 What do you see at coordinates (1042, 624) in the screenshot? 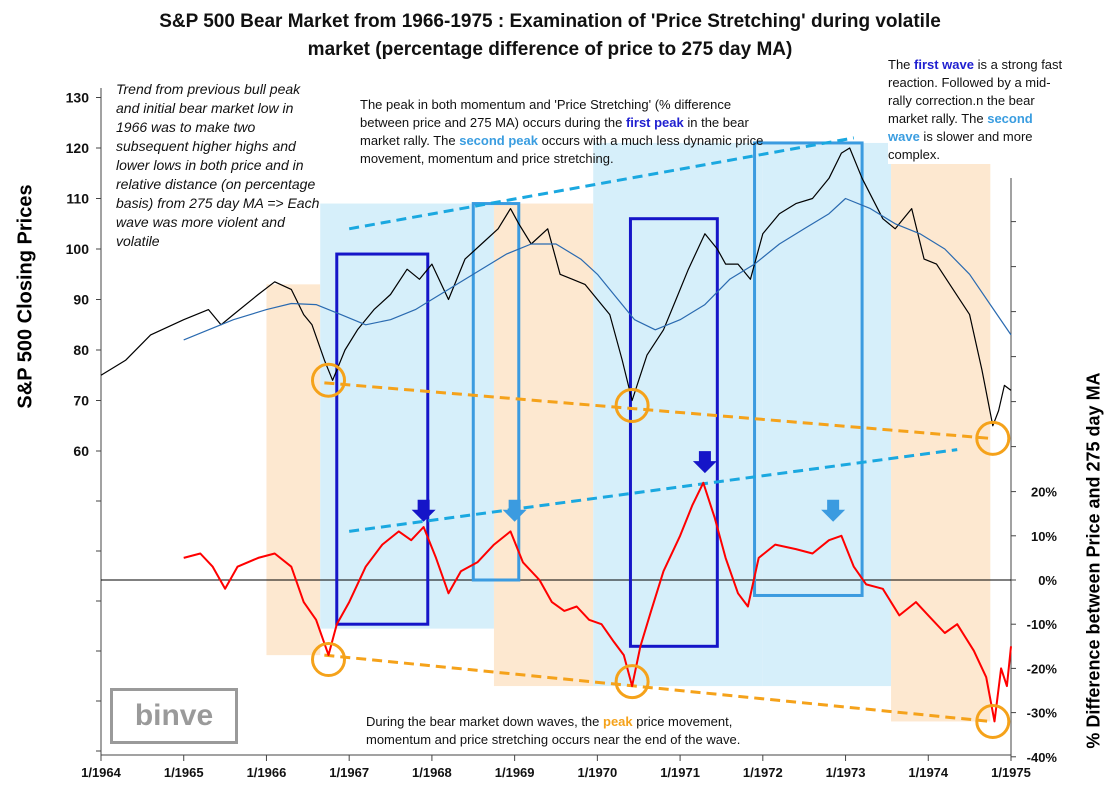
I see `right-tick-label: -10%` at bounding box center [1042, 624].